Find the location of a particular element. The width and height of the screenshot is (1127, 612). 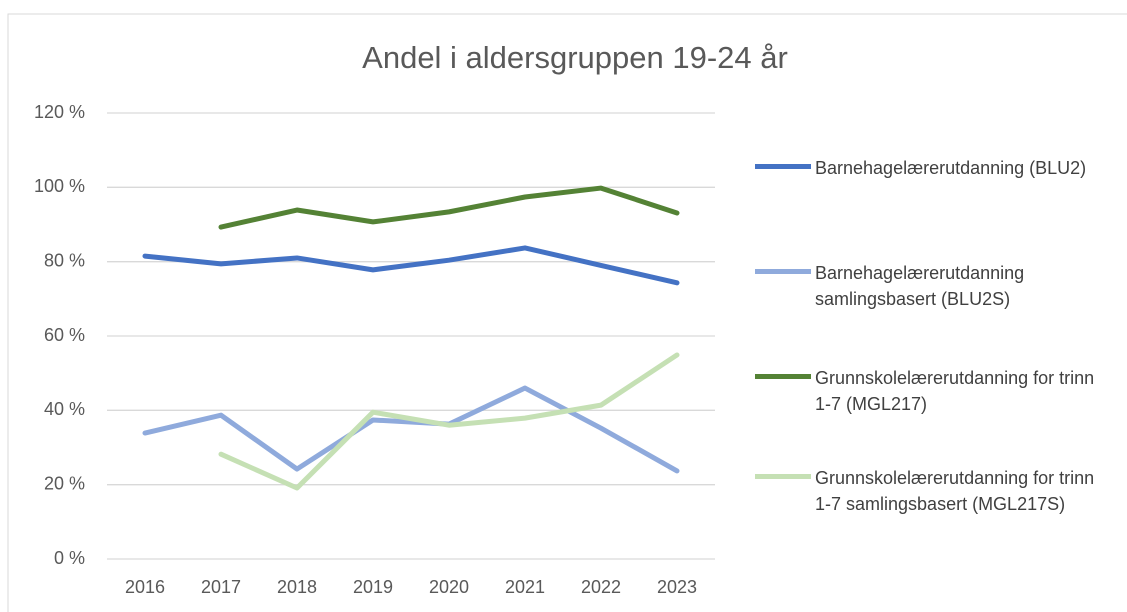

y-tick-label: 80 % is located at coordinates (64, 260).